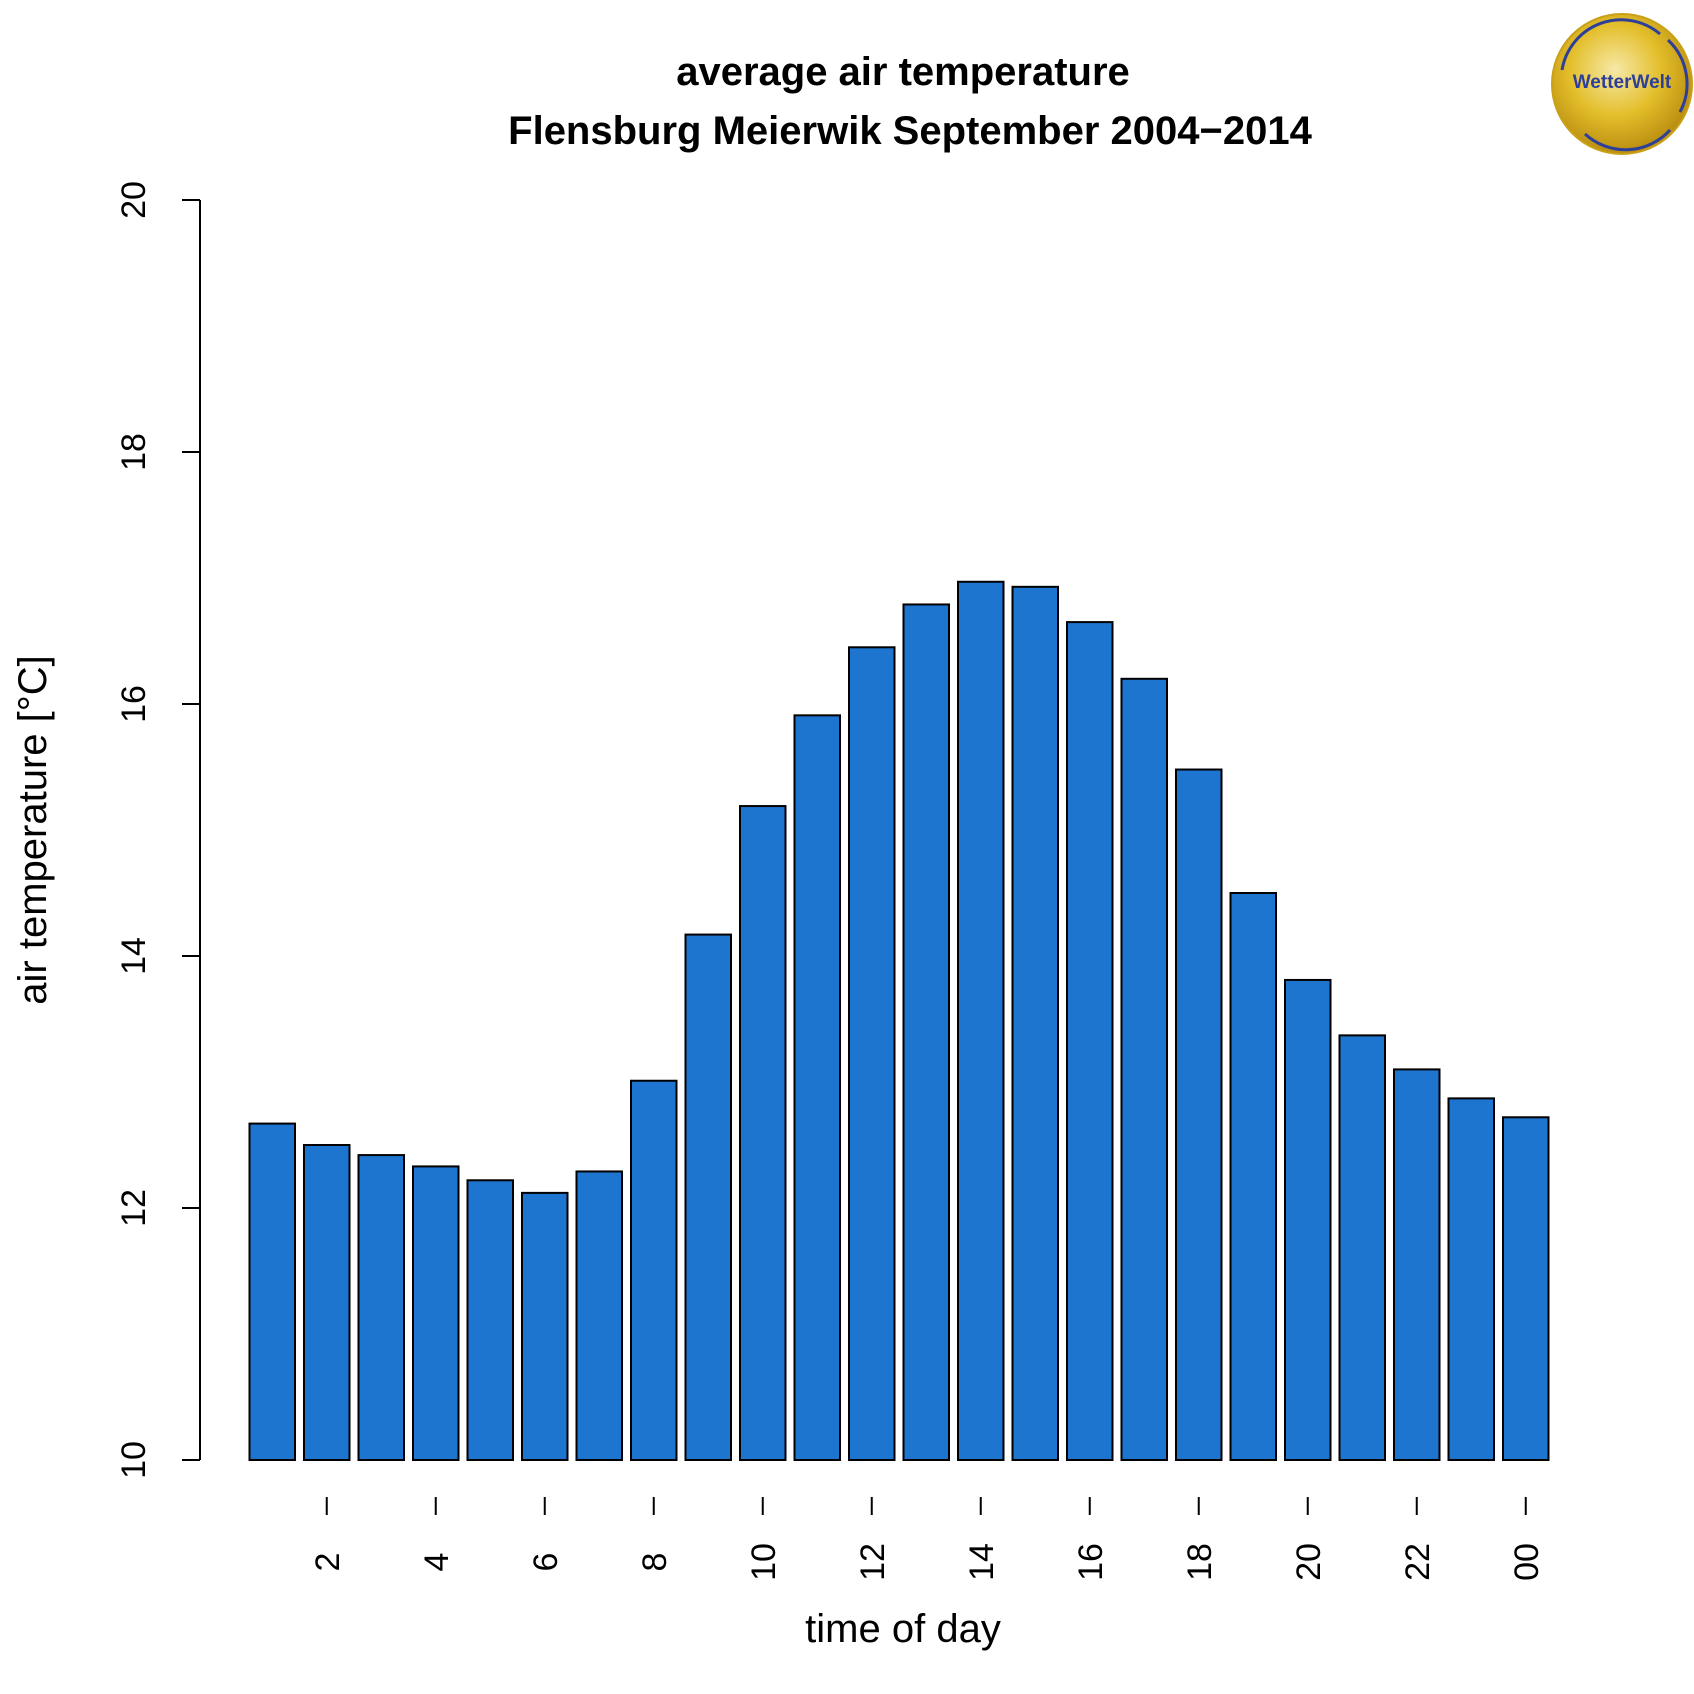  I want to click on chart-title-line1: average air temperature, so click(903, 72).